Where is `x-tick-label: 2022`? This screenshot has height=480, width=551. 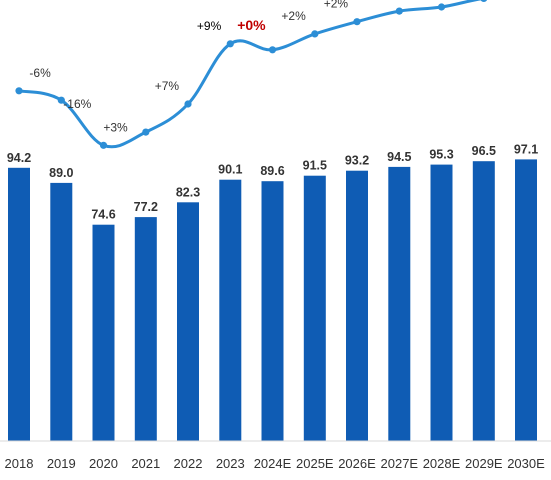 x-tick-label: 2022 is located at coordinates (188, 463).